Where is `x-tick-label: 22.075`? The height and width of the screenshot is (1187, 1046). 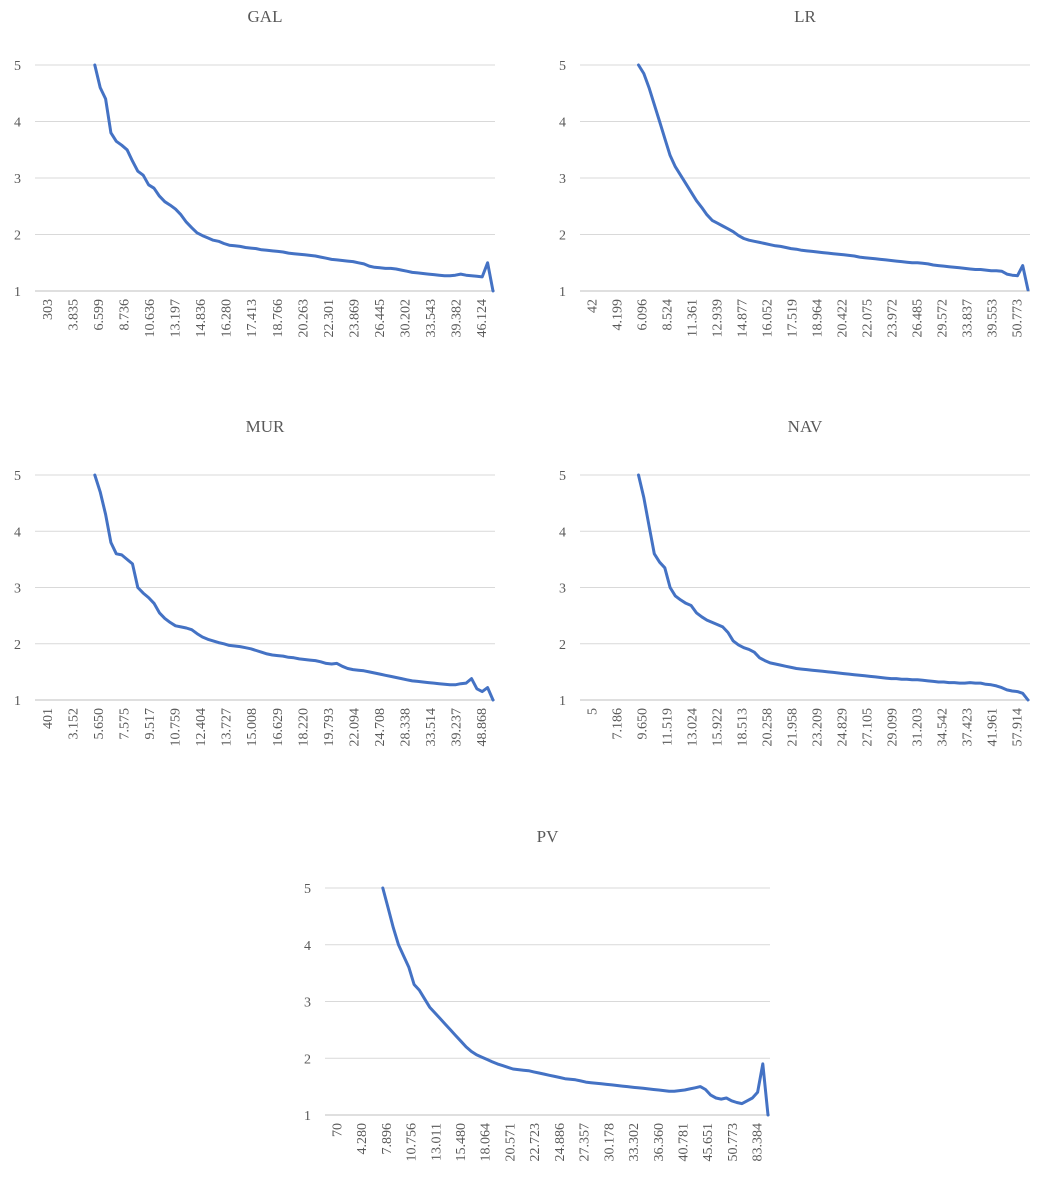 x-tick-label: 22.075 is located at coordinates (868, 318).